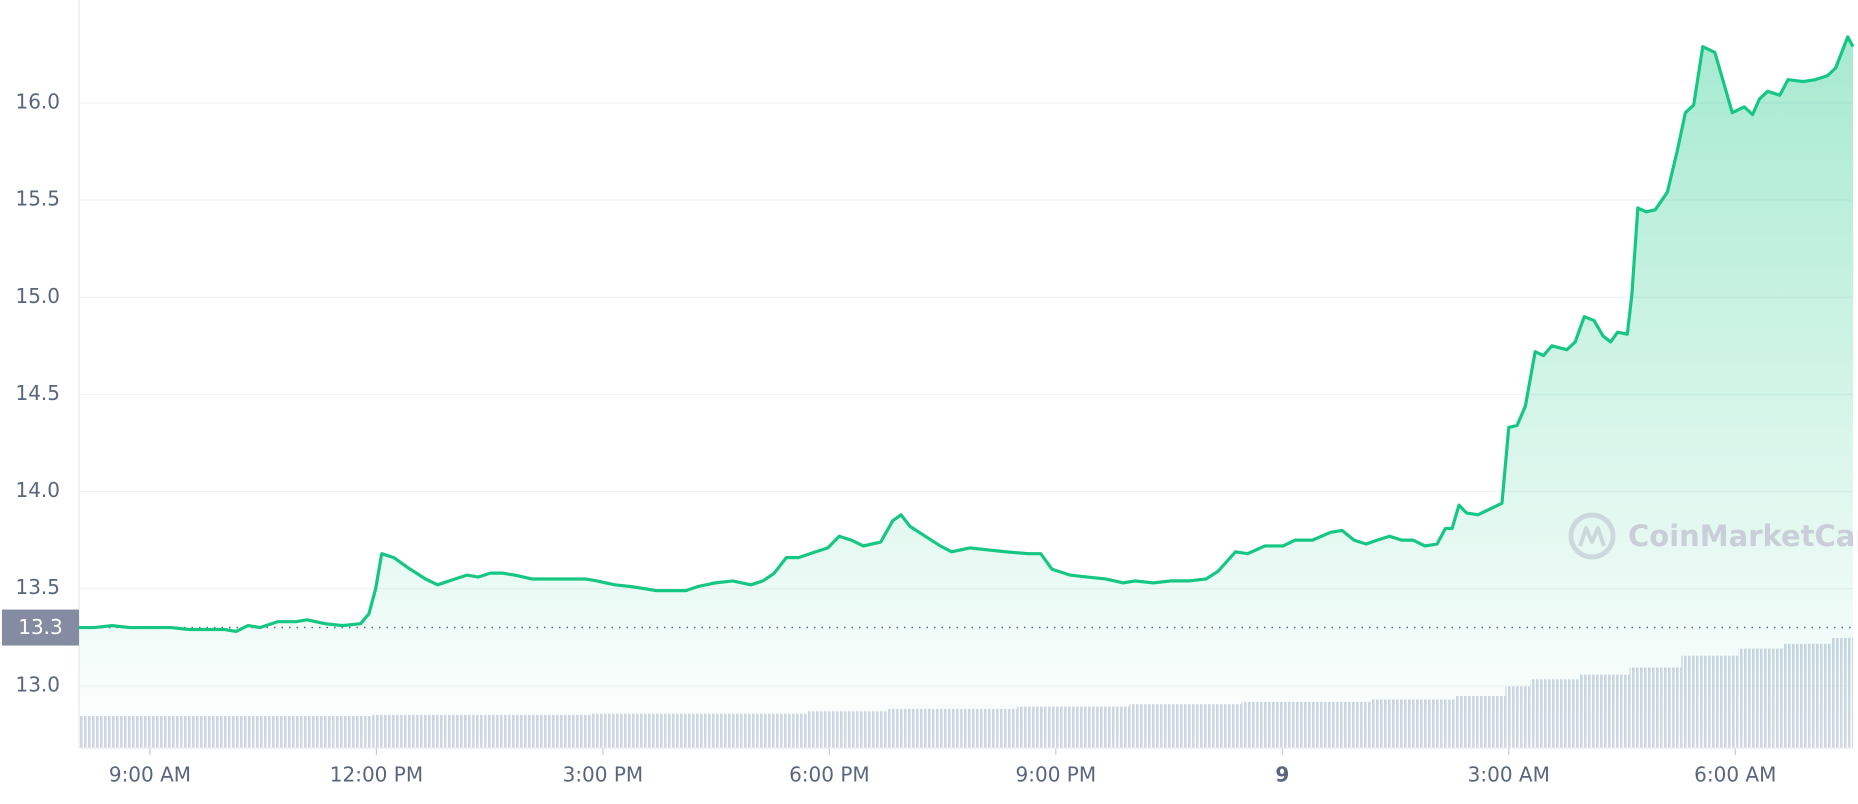  What do you see at coordinates (829, 775) in the screenshot?
I see `x-tick-label: 6:00 PM` at bounding box center [829, 775].